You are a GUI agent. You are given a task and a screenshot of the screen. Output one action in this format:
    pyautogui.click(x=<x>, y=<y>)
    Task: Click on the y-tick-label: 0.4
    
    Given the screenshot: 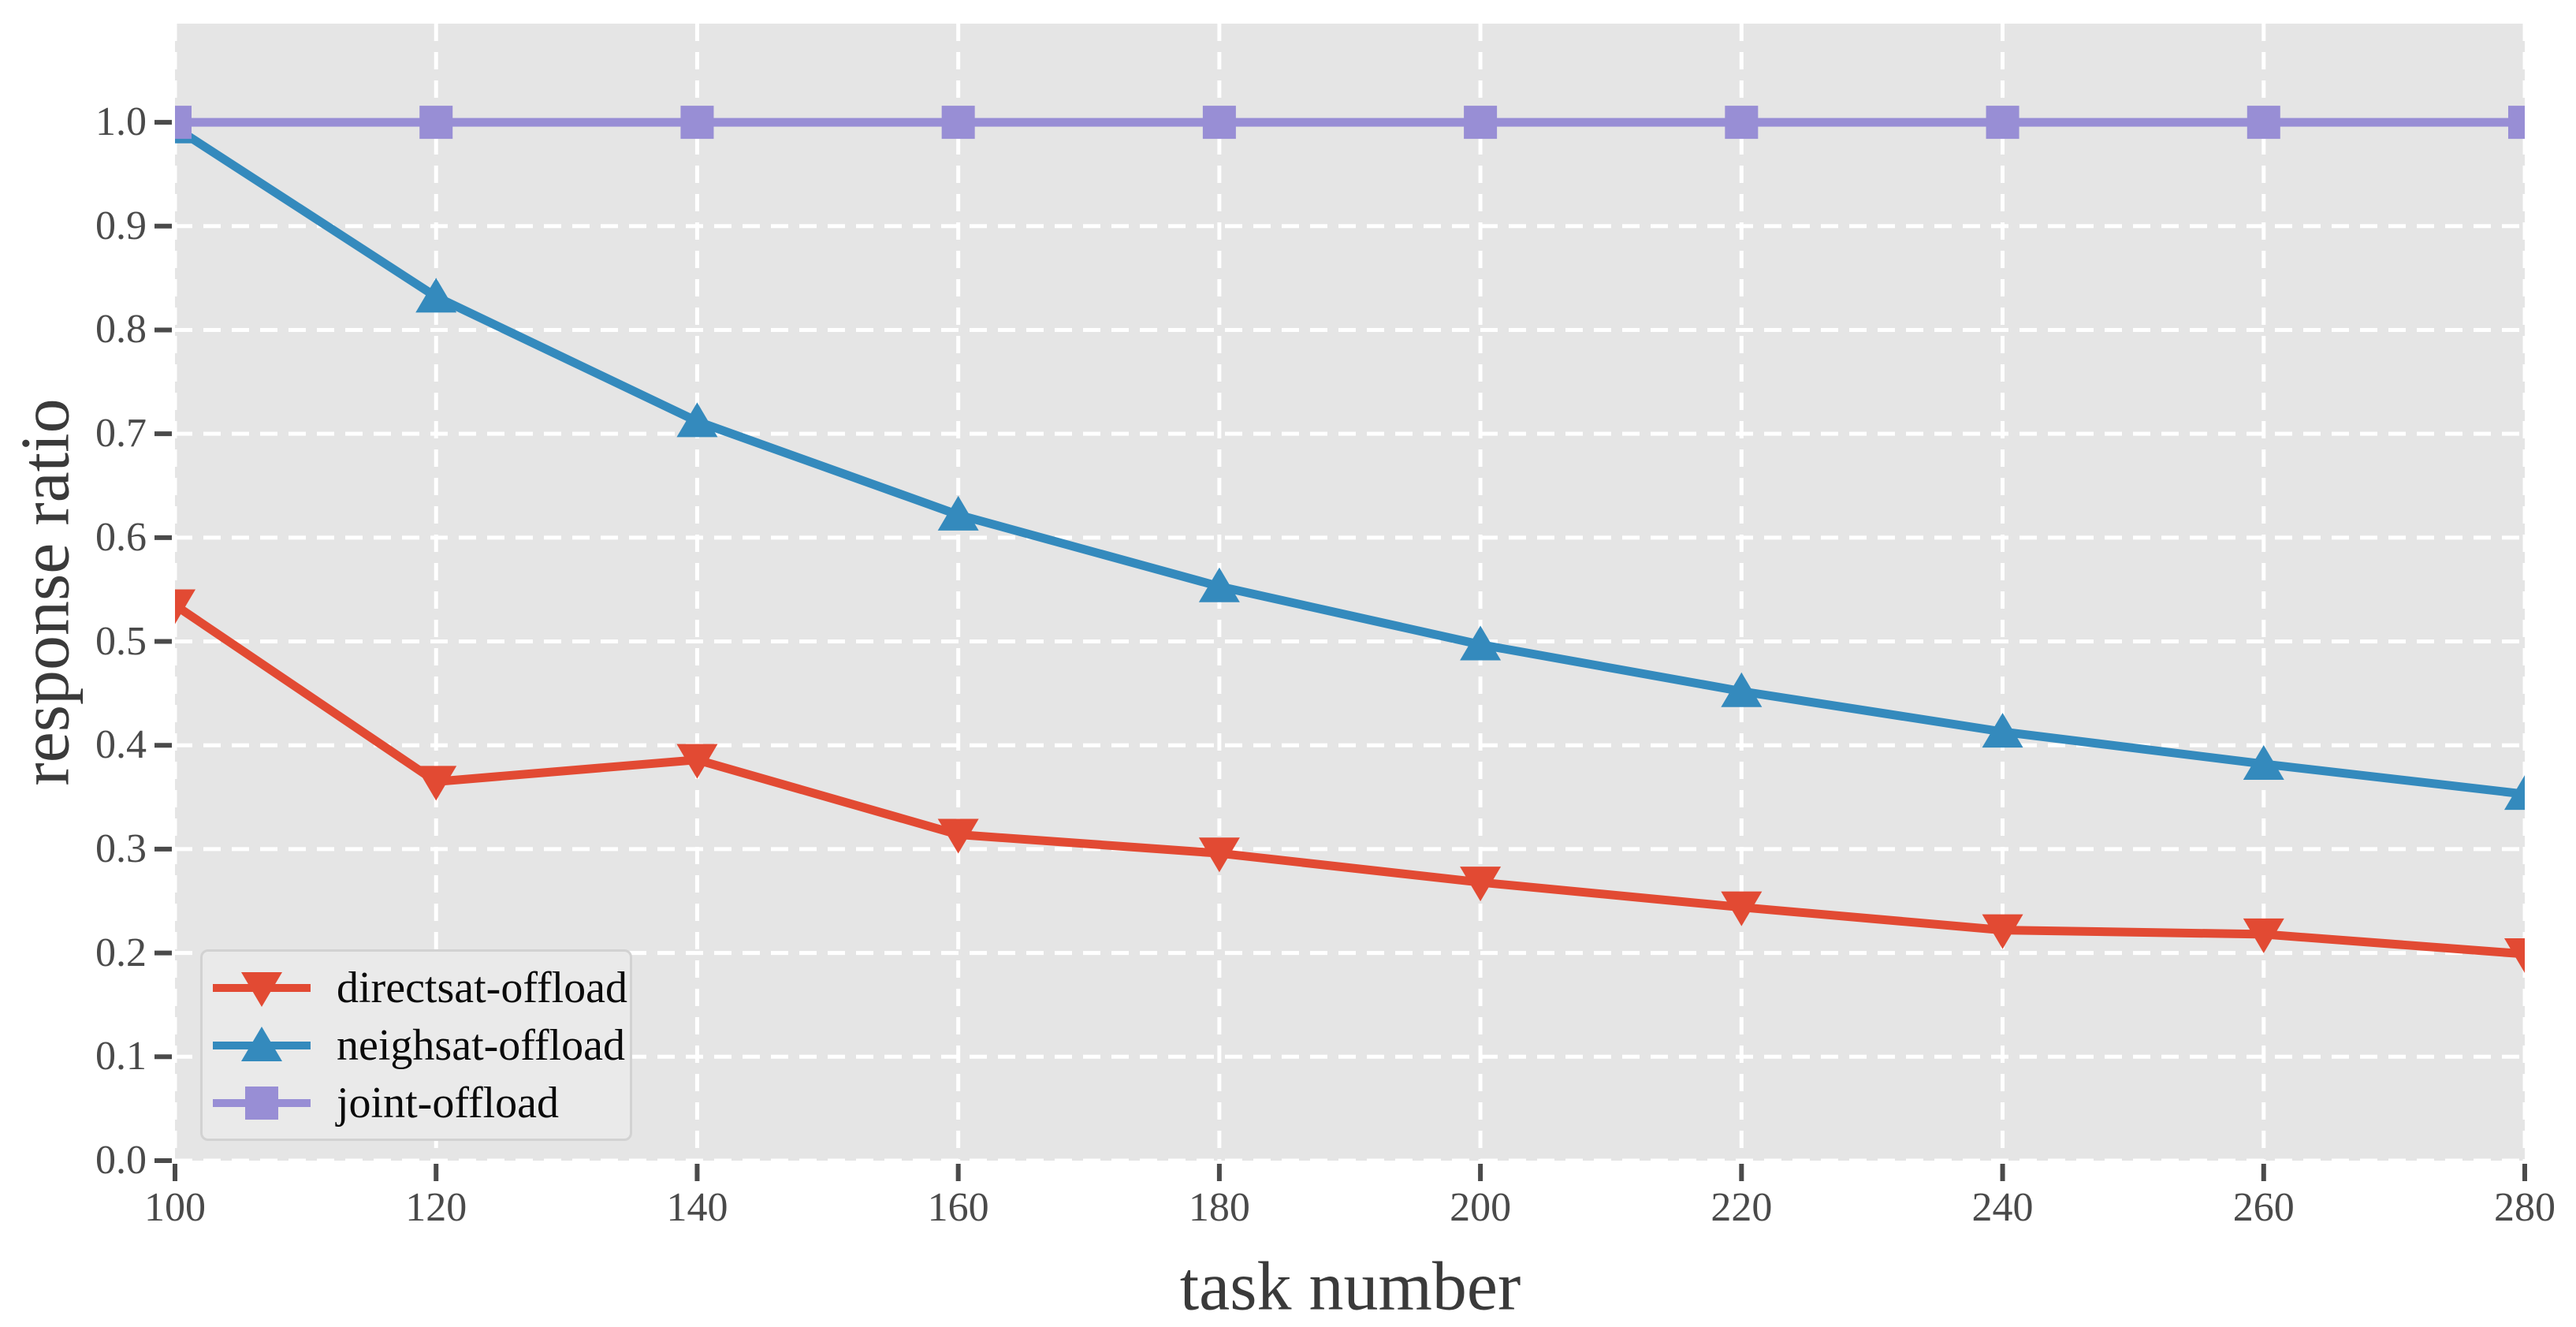 What is the action you would take?
    pyautogui.click(x=121, y=745)
    